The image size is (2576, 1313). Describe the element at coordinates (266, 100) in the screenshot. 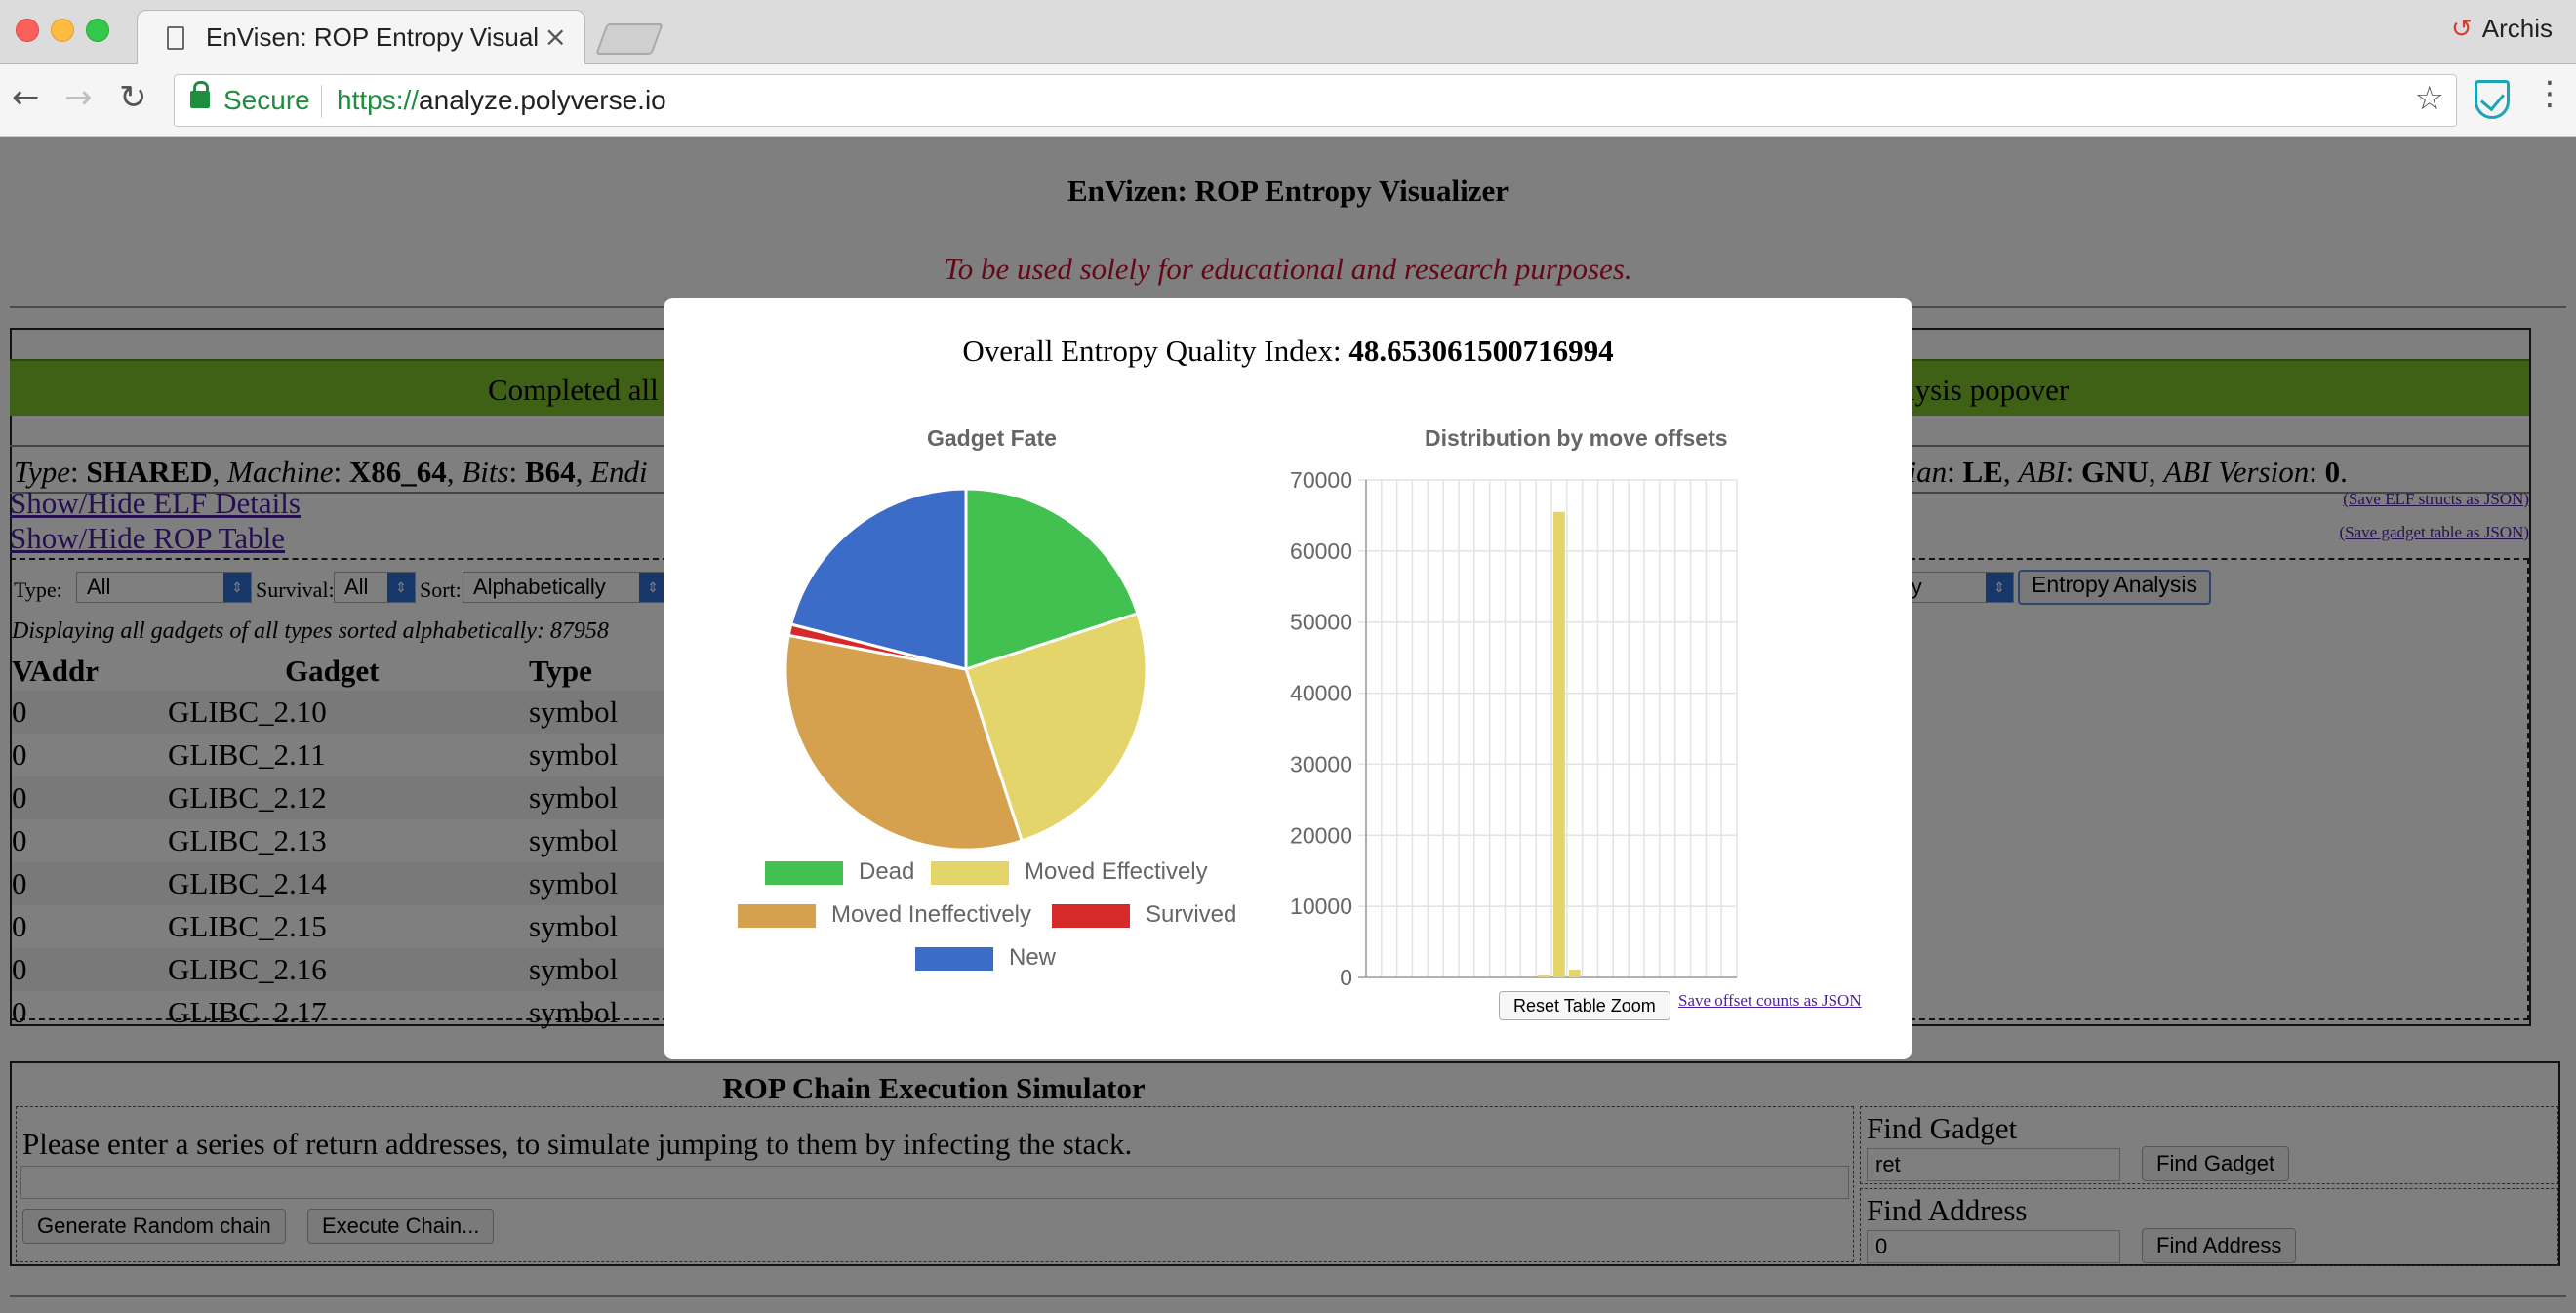

I see `secure-label: Secure` at that location.